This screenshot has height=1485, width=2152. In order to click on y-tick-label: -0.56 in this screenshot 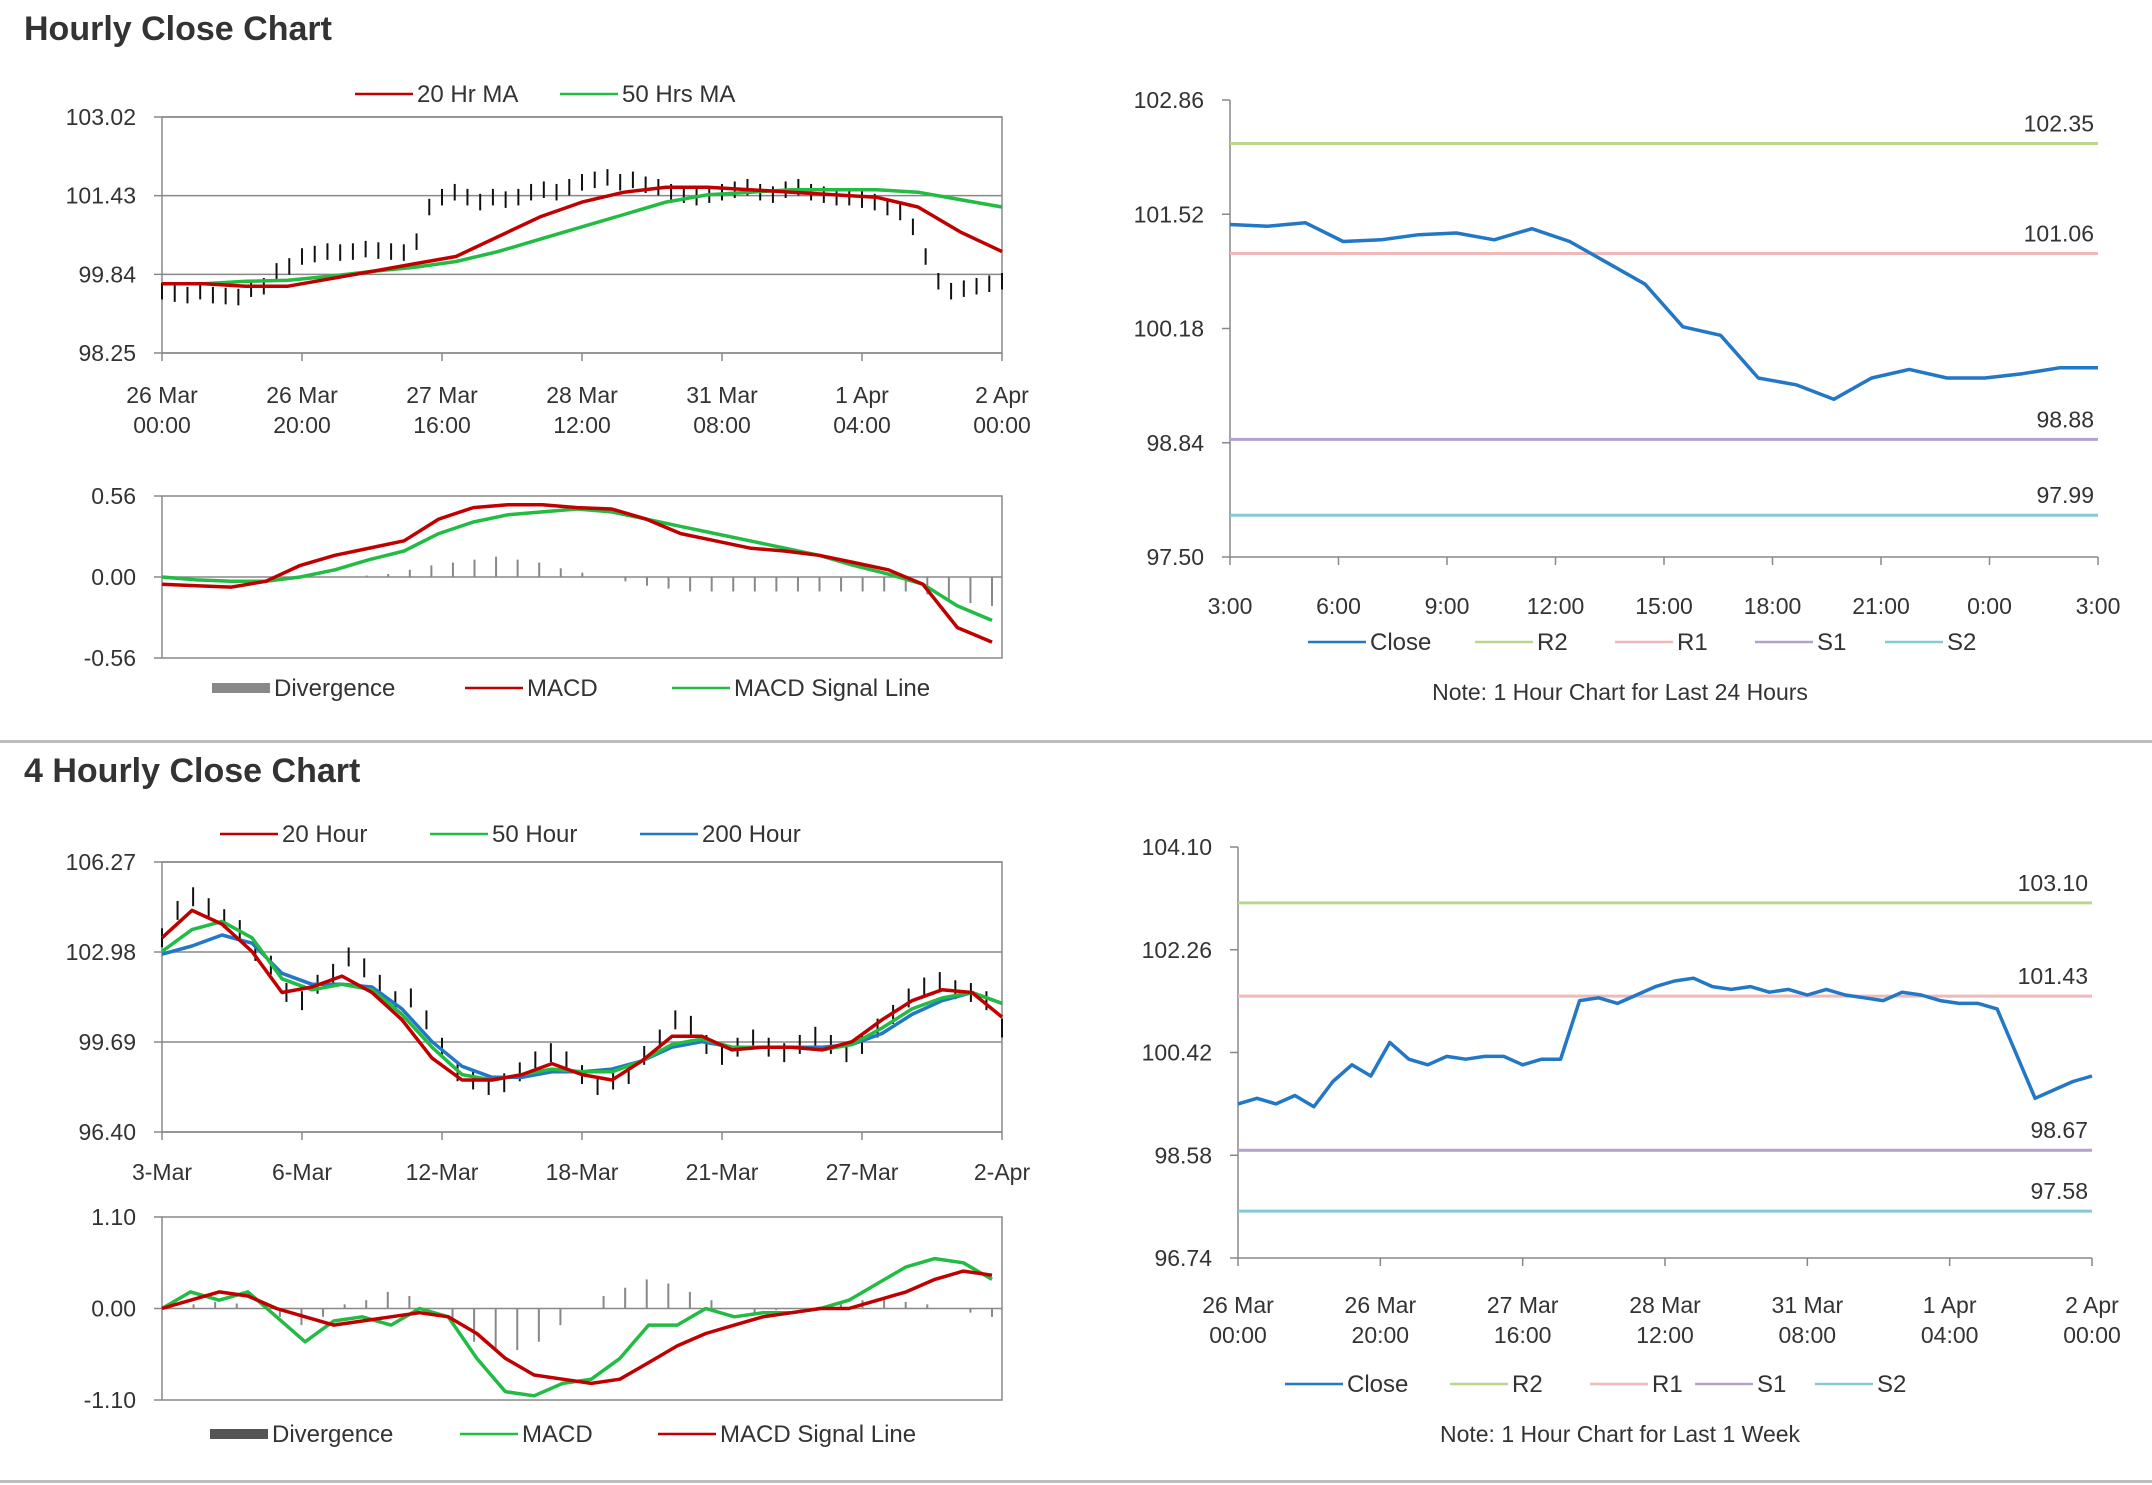, I will do `click(110, 658)`.